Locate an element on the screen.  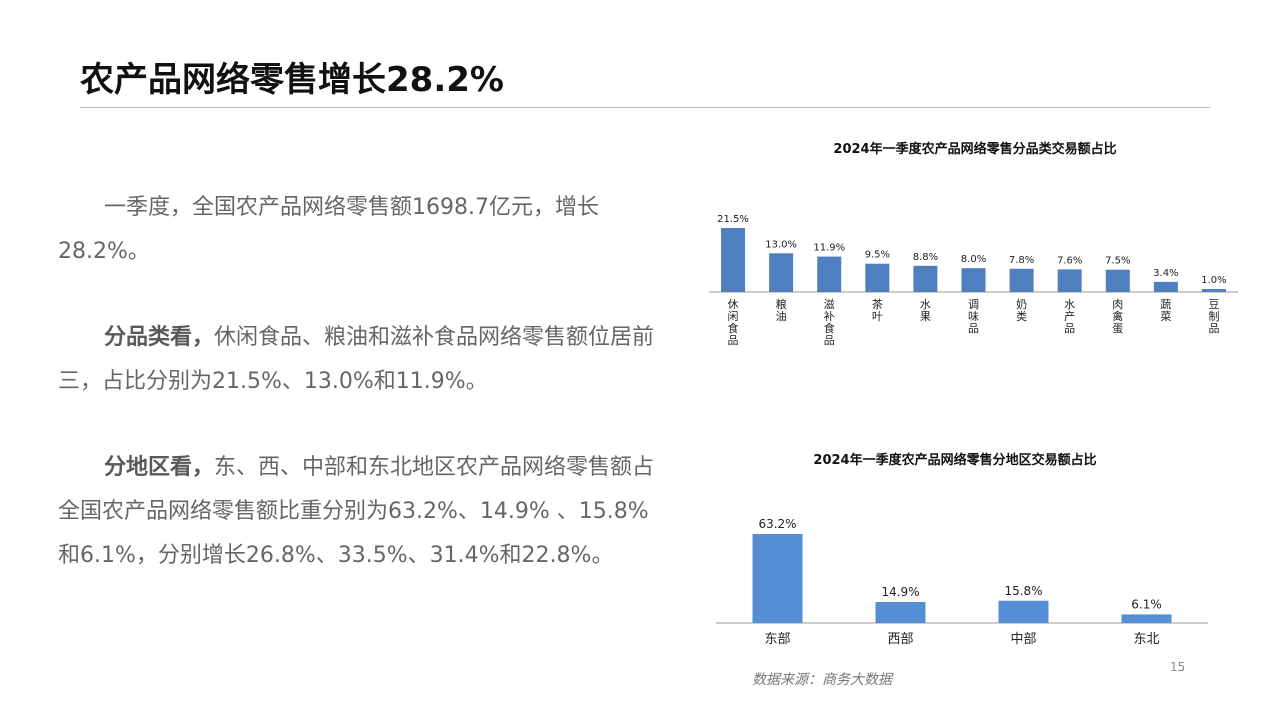
category-chart-title: 2024年一季度农产品网络零售分品类交易额占比 is located at coordinates (975, 149).